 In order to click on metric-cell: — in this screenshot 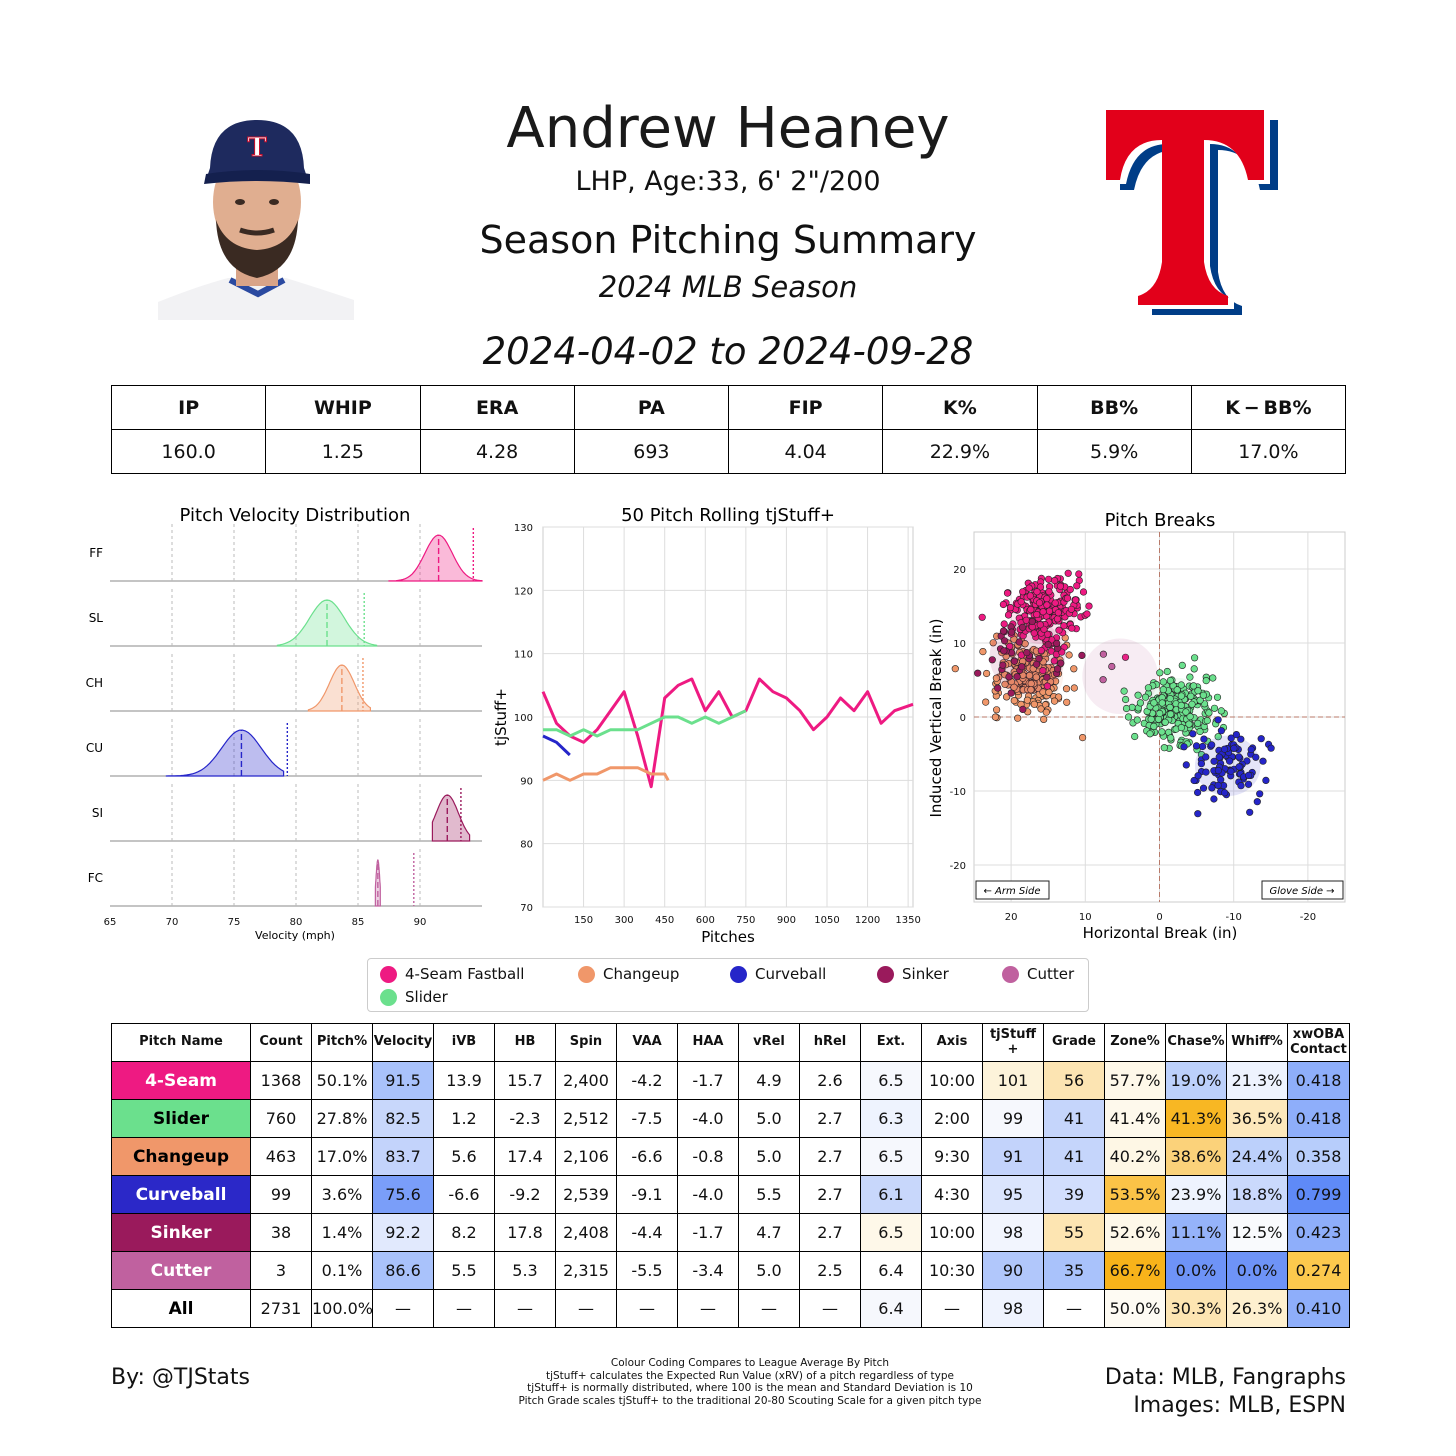, I will do `click(830, 1308)`.